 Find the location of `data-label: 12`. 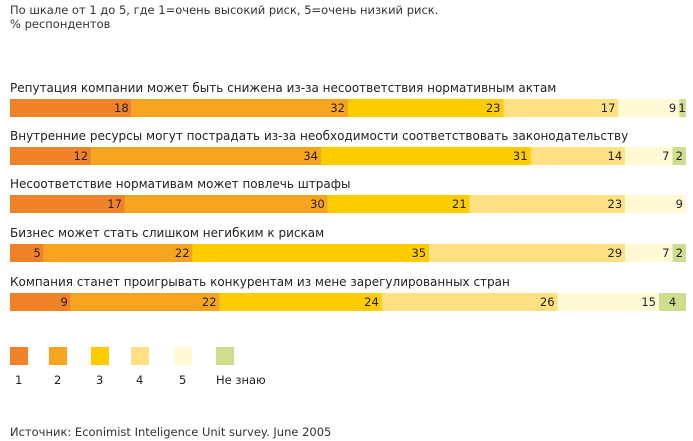

data-label: 12 is located at coordinates (80, 156).